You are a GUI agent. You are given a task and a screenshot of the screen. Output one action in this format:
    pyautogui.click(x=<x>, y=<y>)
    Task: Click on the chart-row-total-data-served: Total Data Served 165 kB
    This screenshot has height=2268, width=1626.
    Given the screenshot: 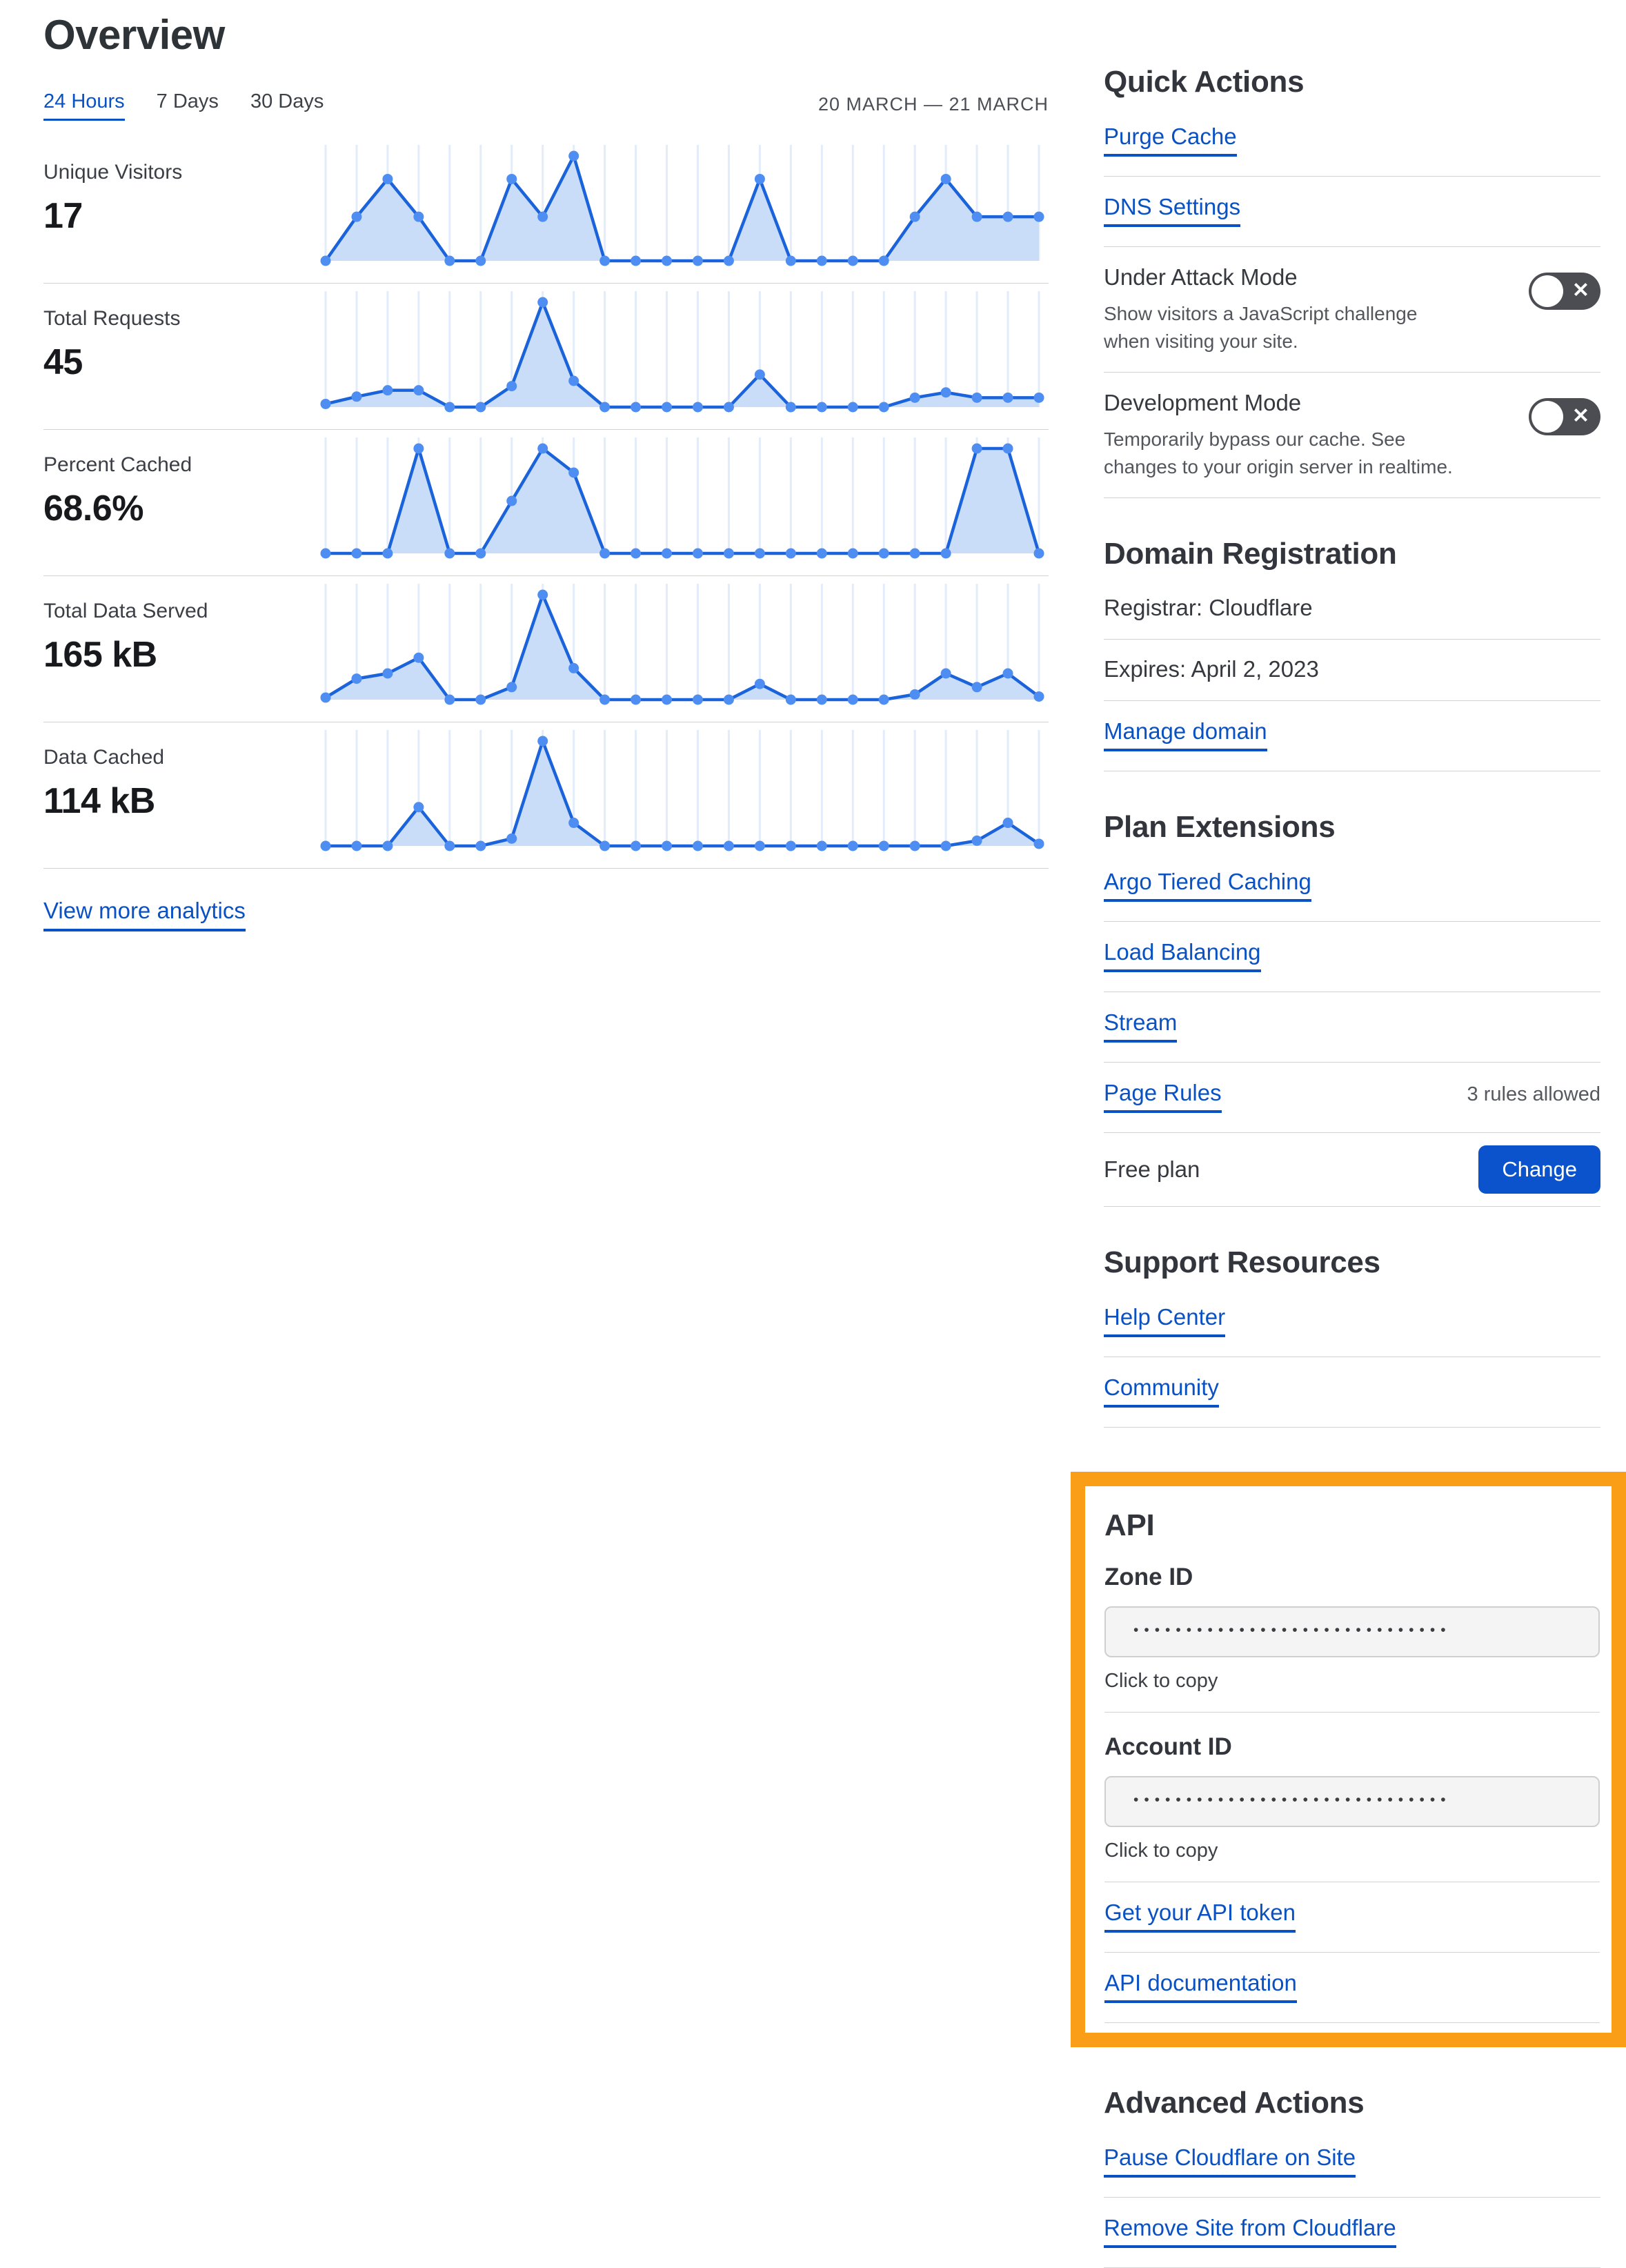 What is the action you would take?
    pyautogui.click(x=546, y=649)
    